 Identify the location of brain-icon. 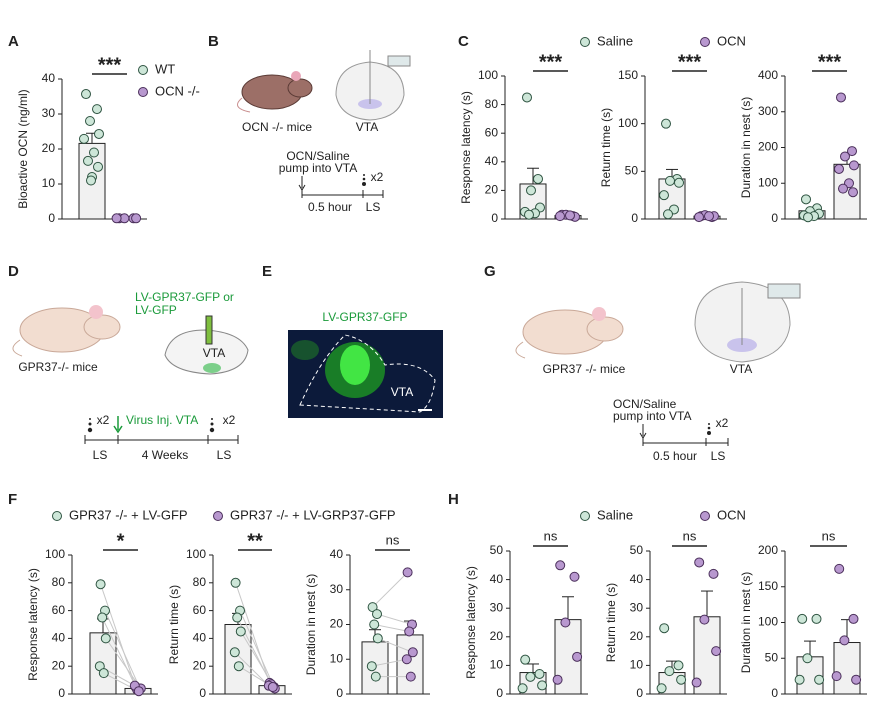
(206, 352).